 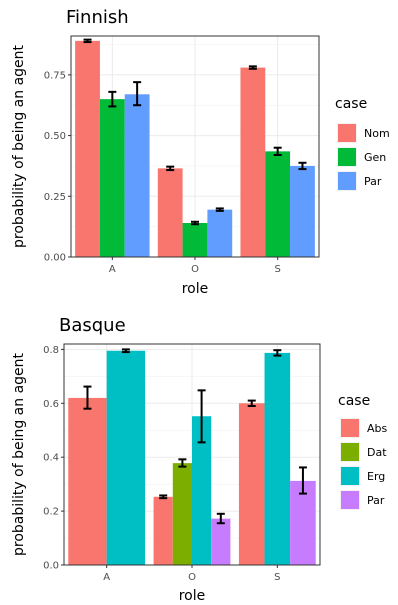 I want to click on y-tick-label: 0.75, so click(x=55, y=75).